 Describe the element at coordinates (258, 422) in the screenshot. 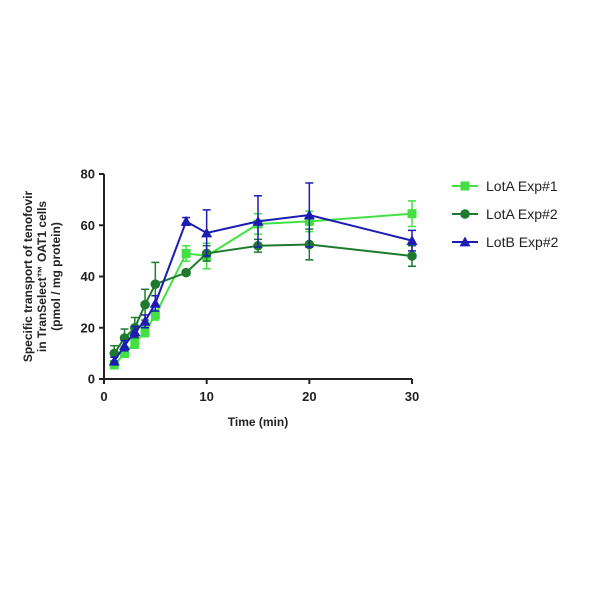

I see `x-axis-label: Time (min)` at that location.